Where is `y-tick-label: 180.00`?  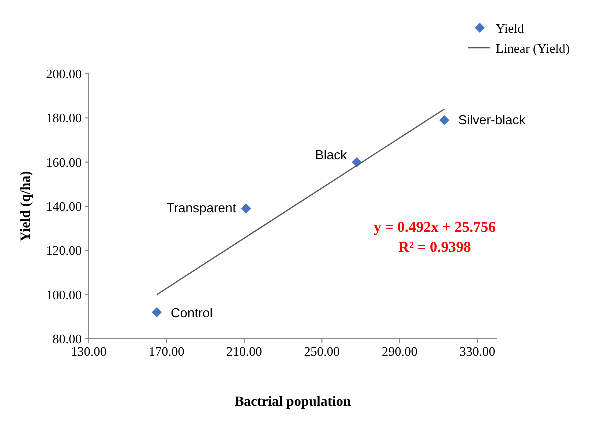
y-tick-label: 180.00 is located at coordinates (64, 118).